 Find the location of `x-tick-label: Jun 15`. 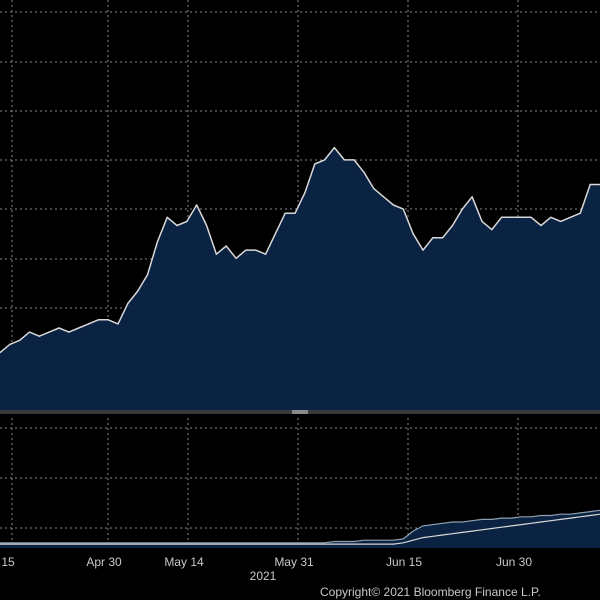

x-tick-label: Jun 15 is located at coordinates (404, 562).